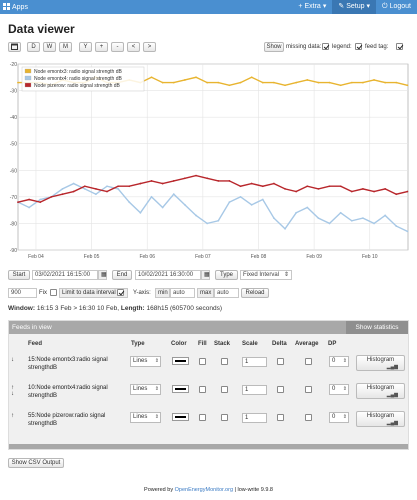  What do you see at coordinates (226, 293) in the screenshot?
I see `y-max-input: auto` at bounding box center [226, 293].